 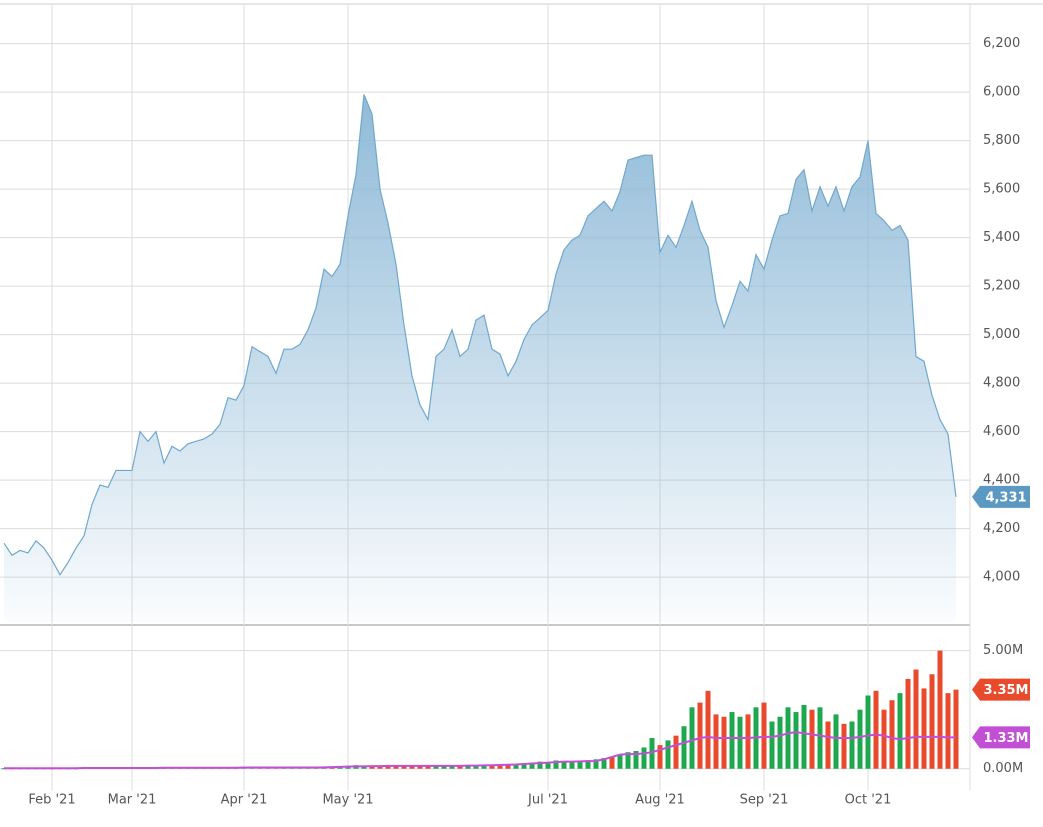 What do you see at coordinates (51, 800) in the screenshot?
I see `x-tick-label: Feb '21` at bounding box center [51, 800].